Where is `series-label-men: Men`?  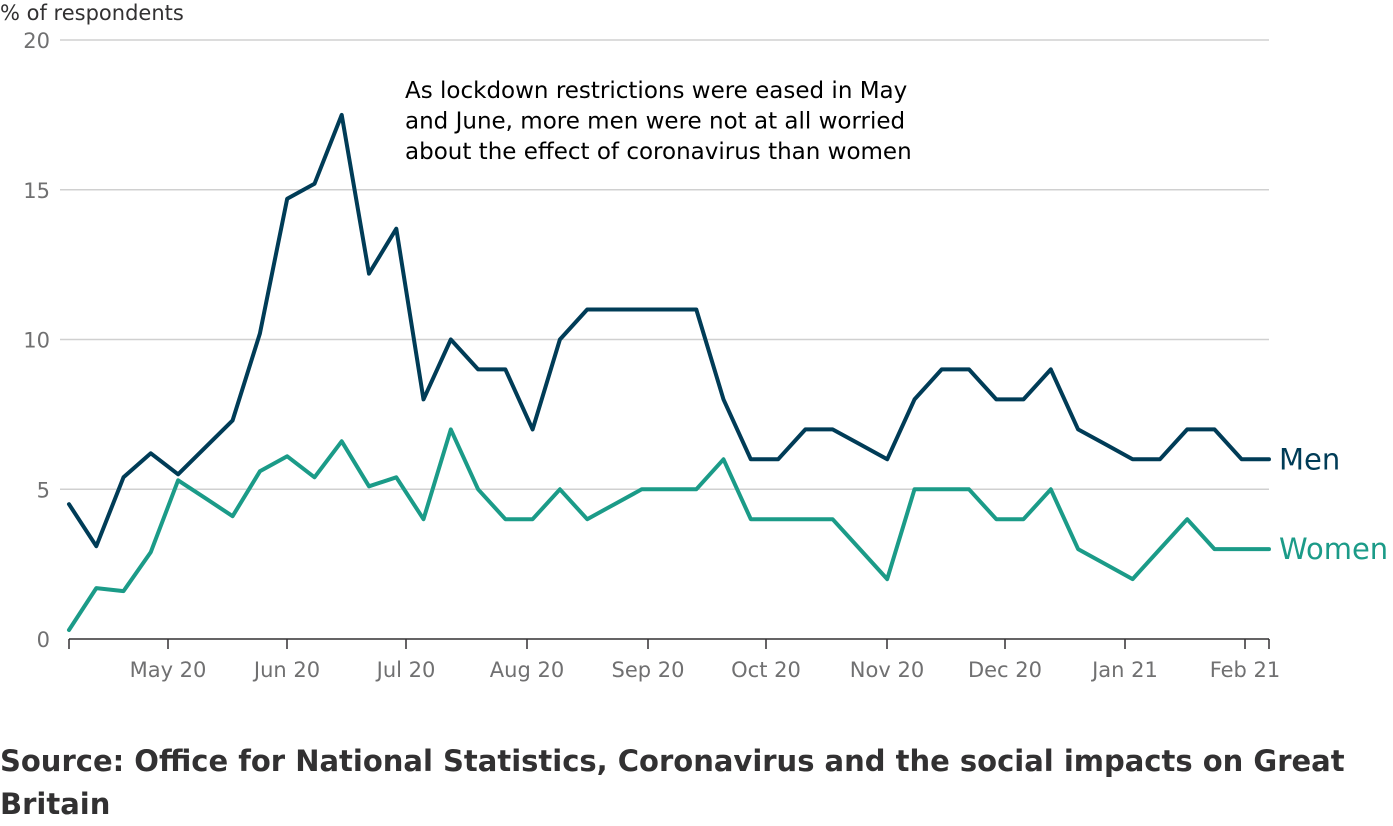 series-label-men: Men is located at coordinates (1309, 459).